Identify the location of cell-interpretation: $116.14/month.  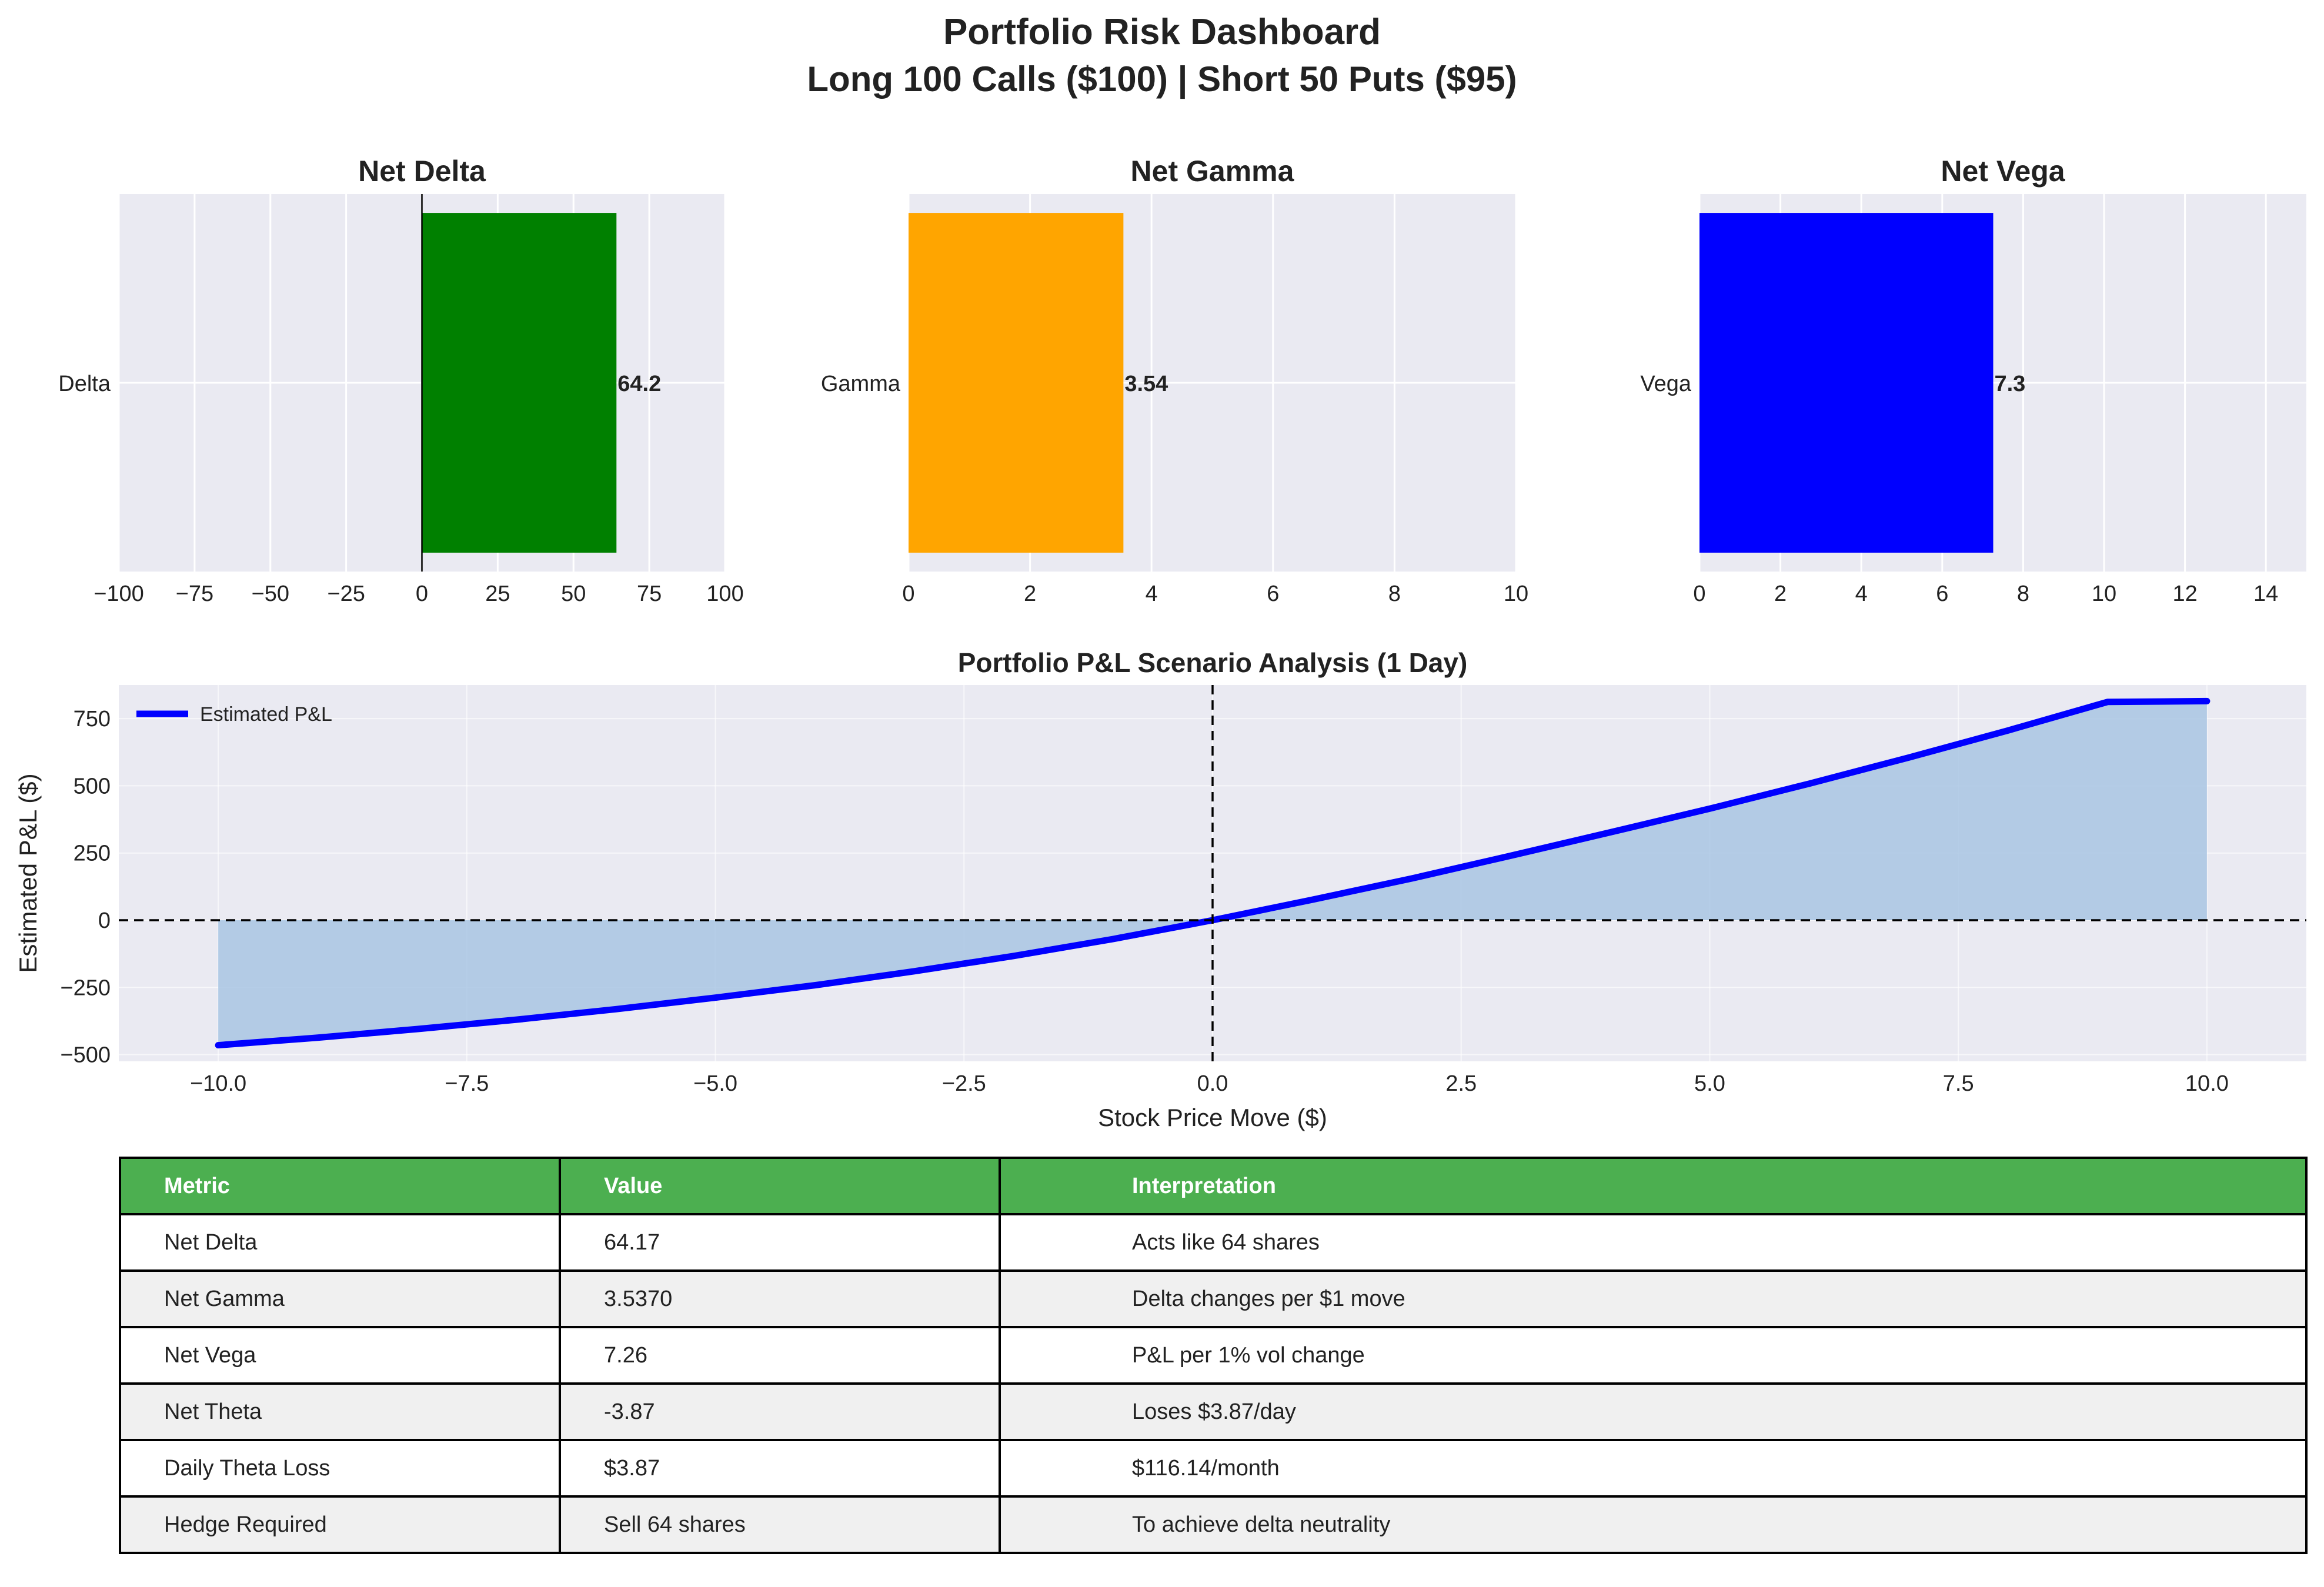
(1653, 1469).